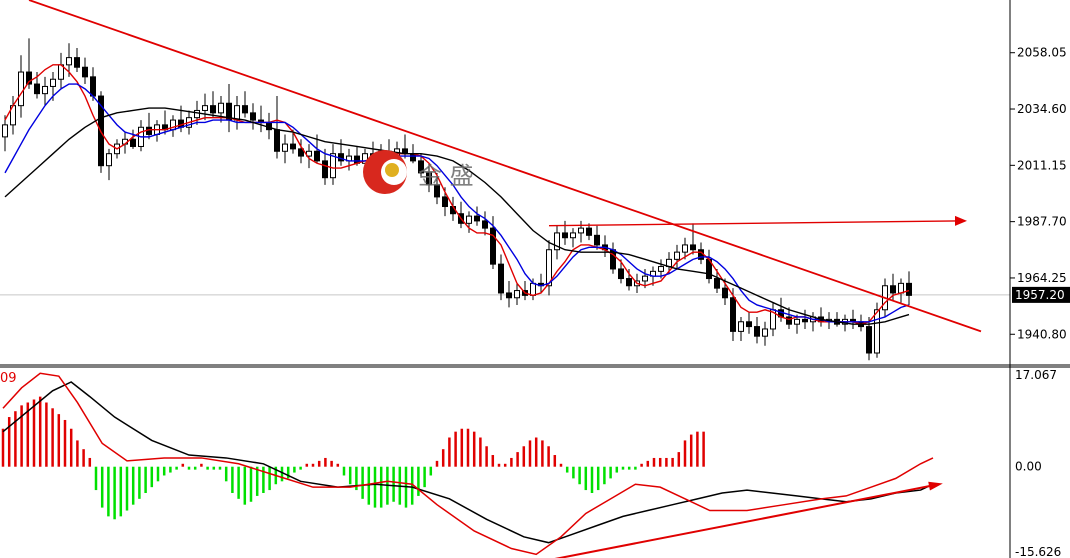  Describe the element at coordinates (1042, 109) in the screenshot. I see `price-tick-label: 2034.60` at that location.